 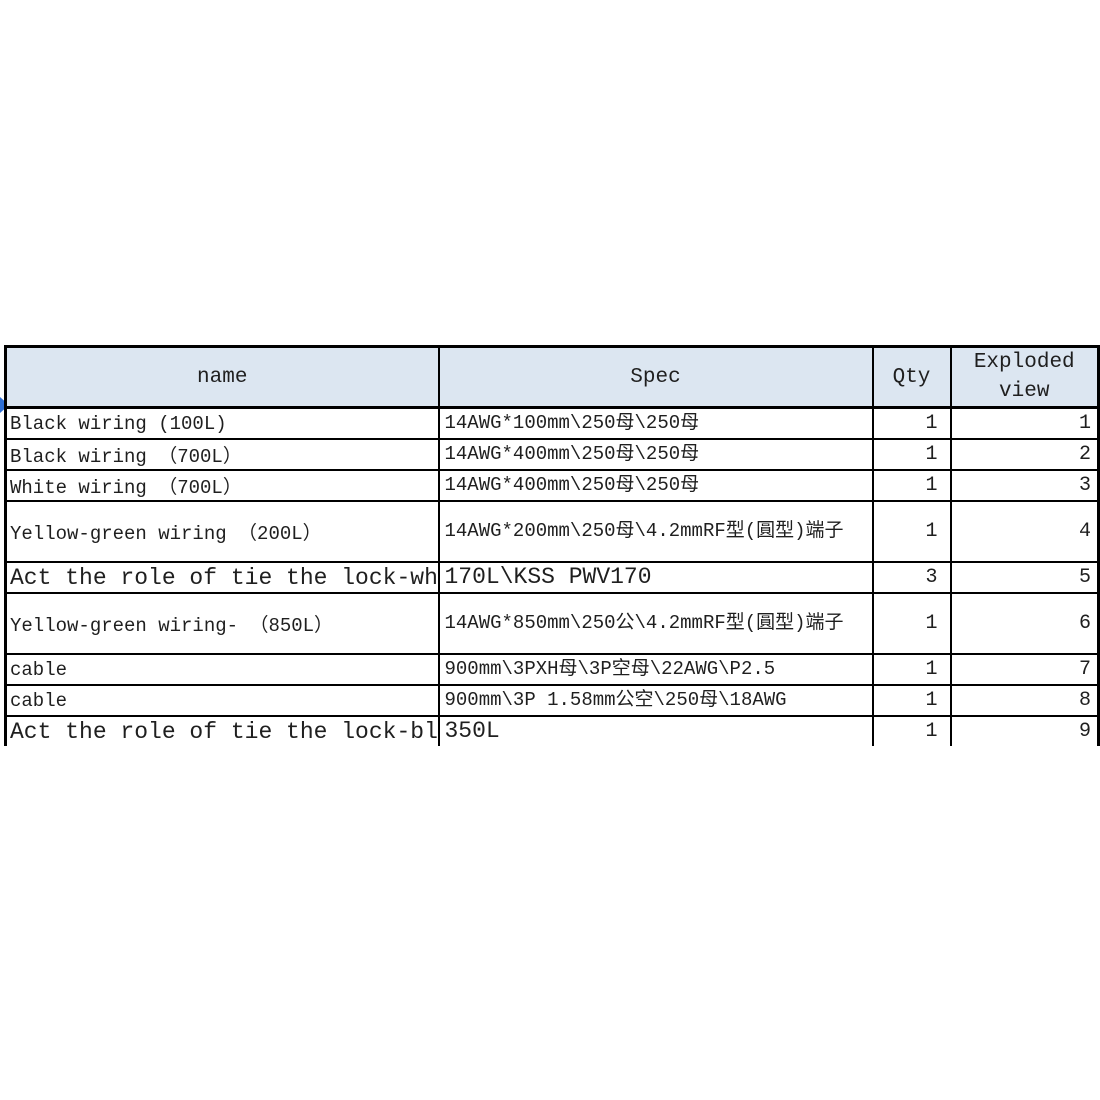 I want to click on cell-exploded-view: 4, so click(x=1024, y=531).